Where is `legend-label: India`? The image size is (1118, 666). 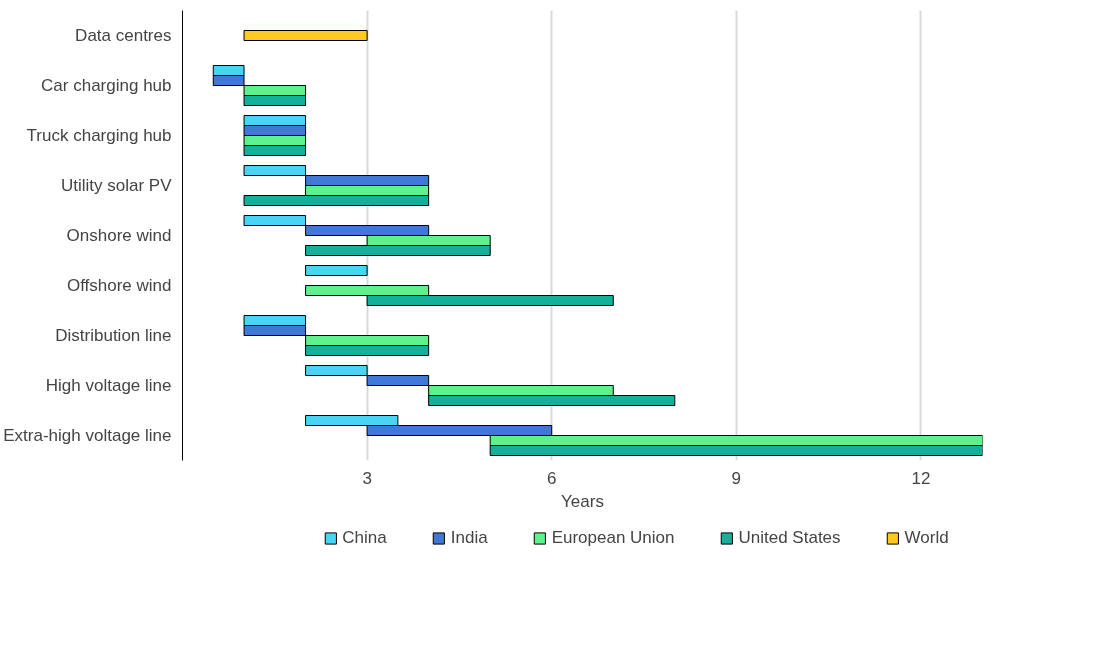 legend-label: India is located at coordinates (469, 538).